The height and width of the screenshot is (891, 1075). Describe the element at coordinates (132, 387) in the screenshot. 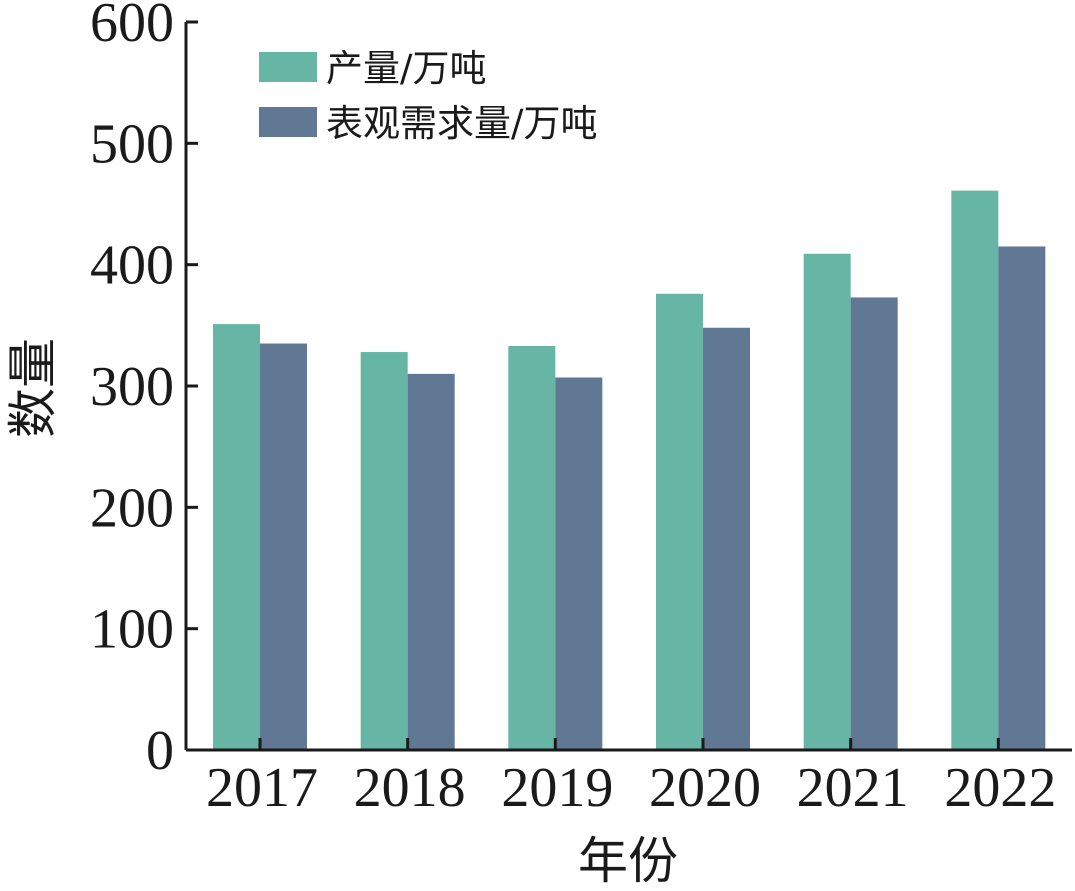

I see `y-tick-label: 300` at that location.